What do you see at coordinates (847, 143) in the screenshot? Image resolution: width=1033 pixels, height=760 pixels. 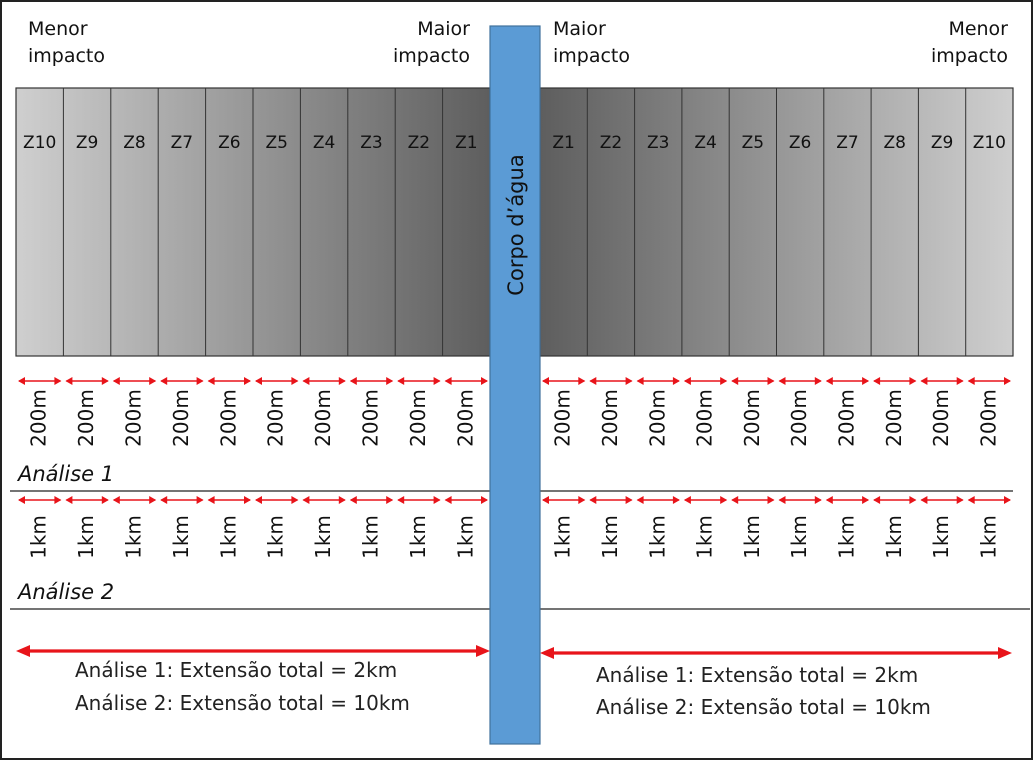 I see `zone-label-right: Z7` at bounding box center [847, 143].